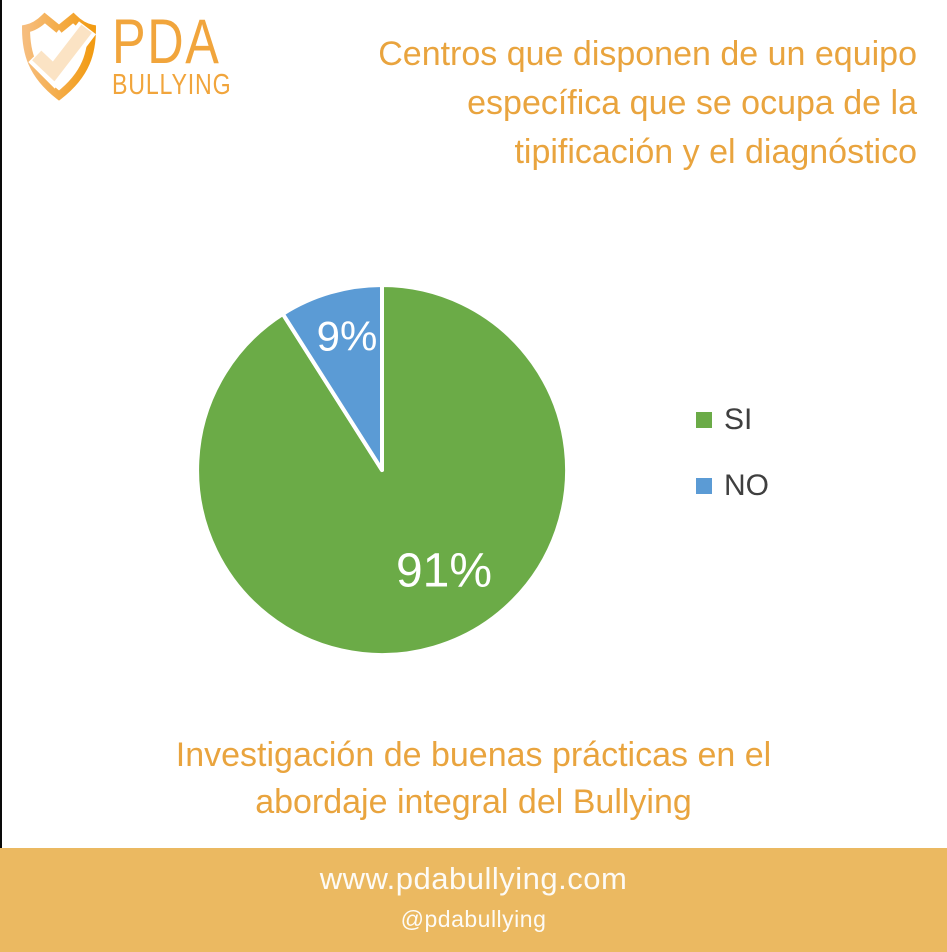 This screenshot has height=952, width=947. What do you see at coordinates (473, 802) in the screenshot?
I see `study-caption-line-2: abordaje integral del Bullying` at bounding box center [473, 802].